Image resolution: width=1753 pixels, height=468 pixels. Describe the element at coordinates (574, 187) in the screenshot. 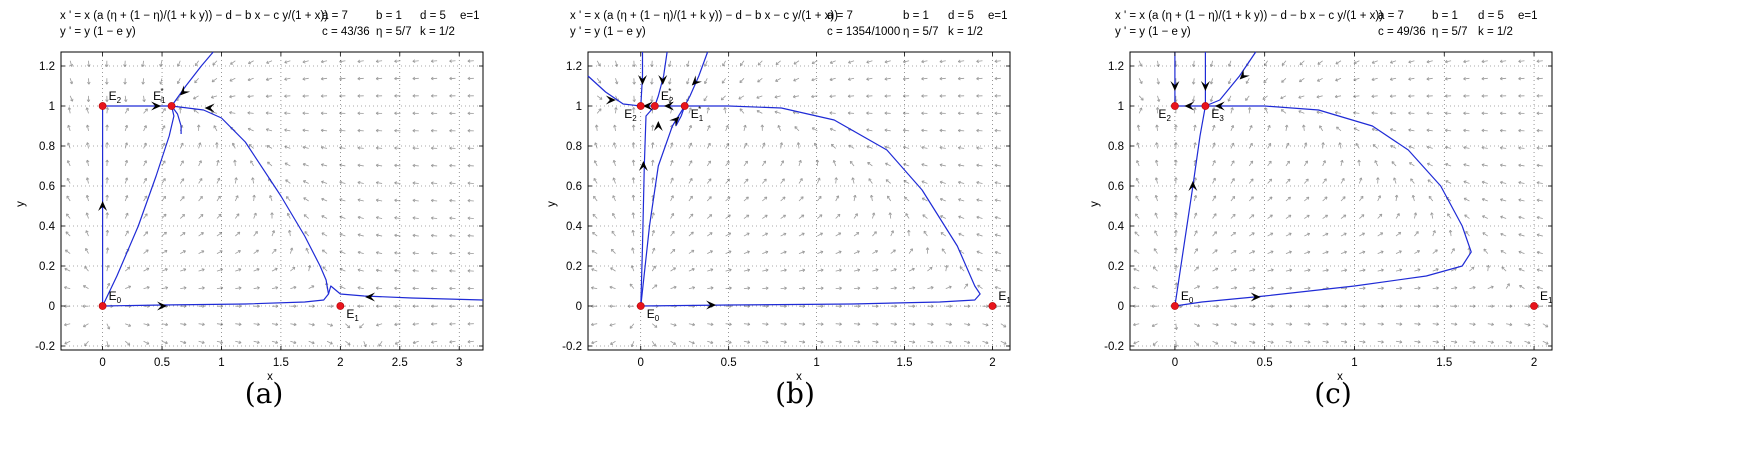

I see `y-tick-label: 0.6` at that location.